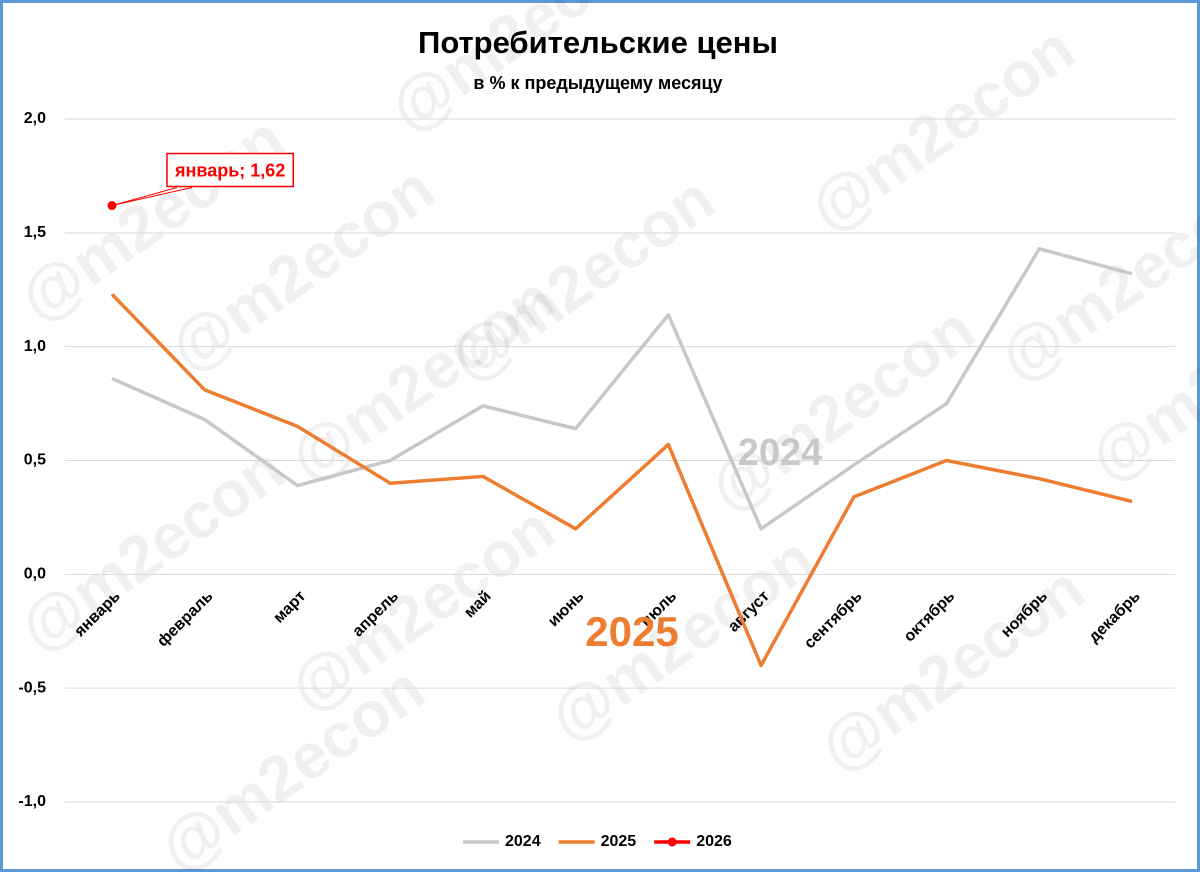 This screenshot has height=872, width=1200. Describe the element at coordinates (598, 42) in the screenshot. I see `chart-title: Потребительские цены` at that location.